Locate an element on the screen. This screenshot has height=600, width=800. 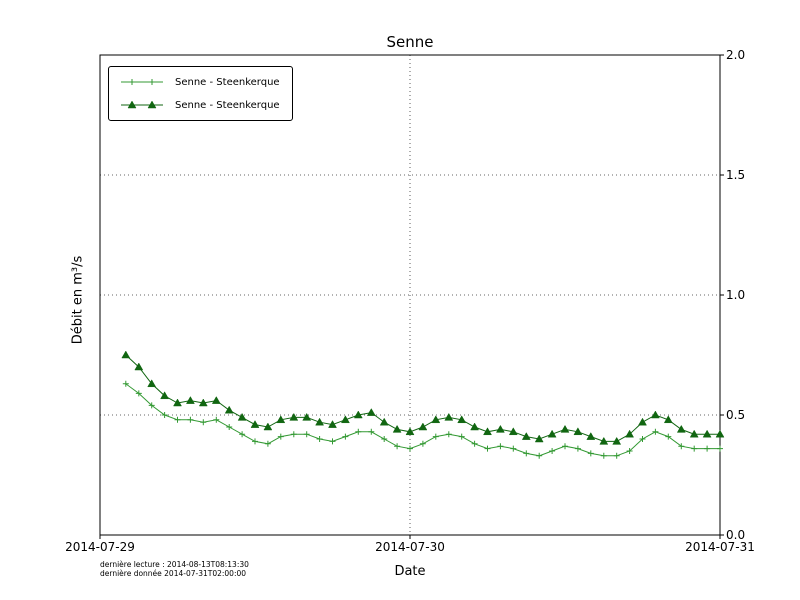
chart-title: Senne is located at coordinates (410, 42).